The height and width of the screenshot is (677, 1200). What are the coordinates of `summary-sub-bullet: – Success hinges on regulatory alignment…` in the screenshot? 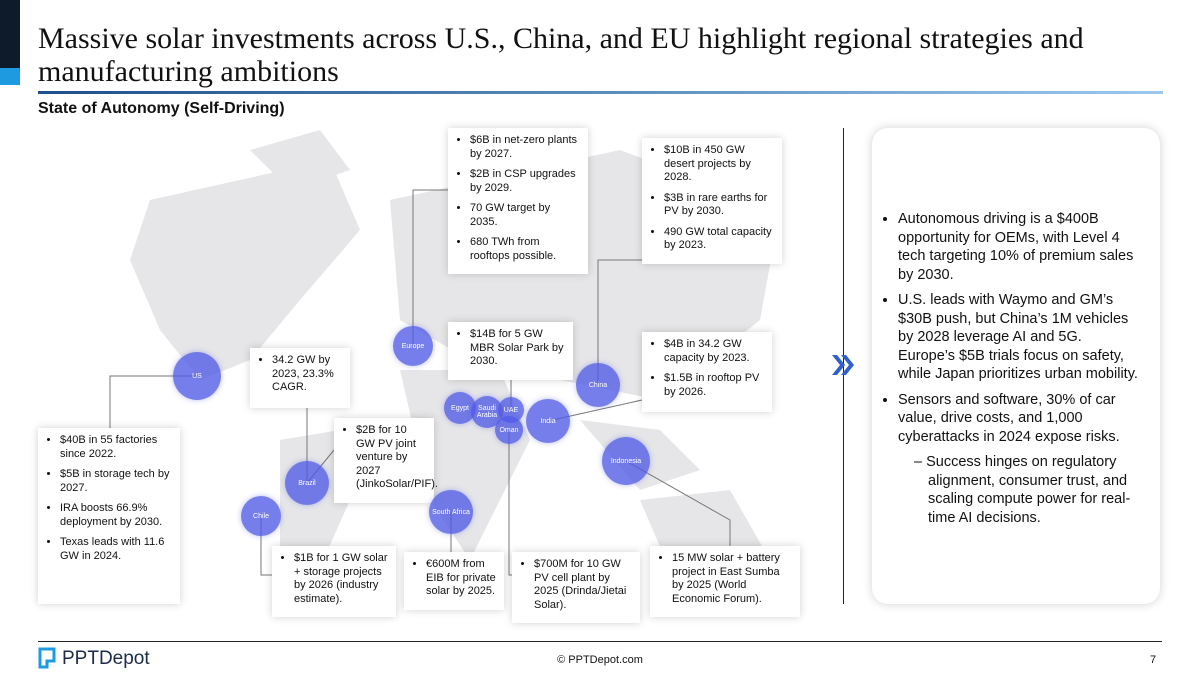 It's located at (1022, 490).